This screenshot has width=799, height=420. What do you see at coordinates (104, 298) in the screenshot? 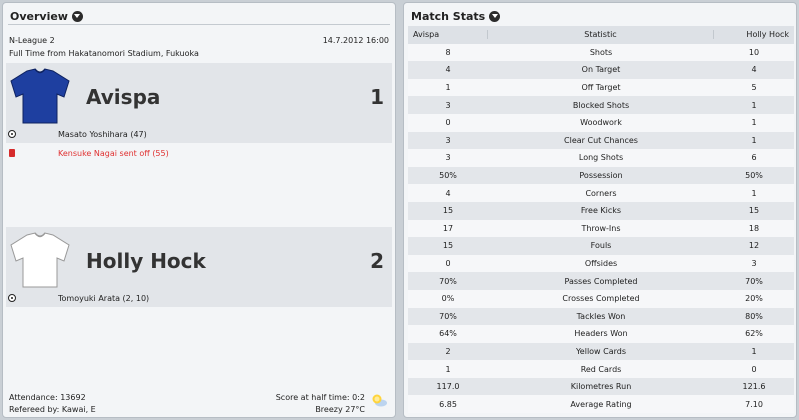
I see `goal-event-text: Tomoyuki Arata (2, 10)` at bounding box center [104, 298].